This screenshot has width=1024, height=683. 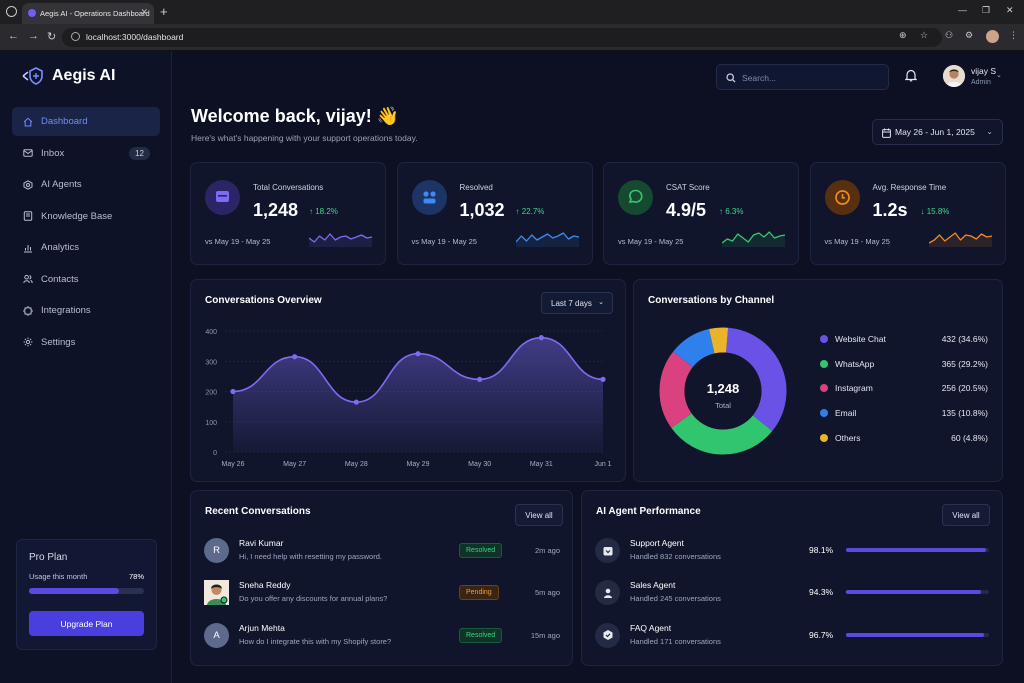 I want to click on reload-icon: ↻, so click(x=52, y=37).